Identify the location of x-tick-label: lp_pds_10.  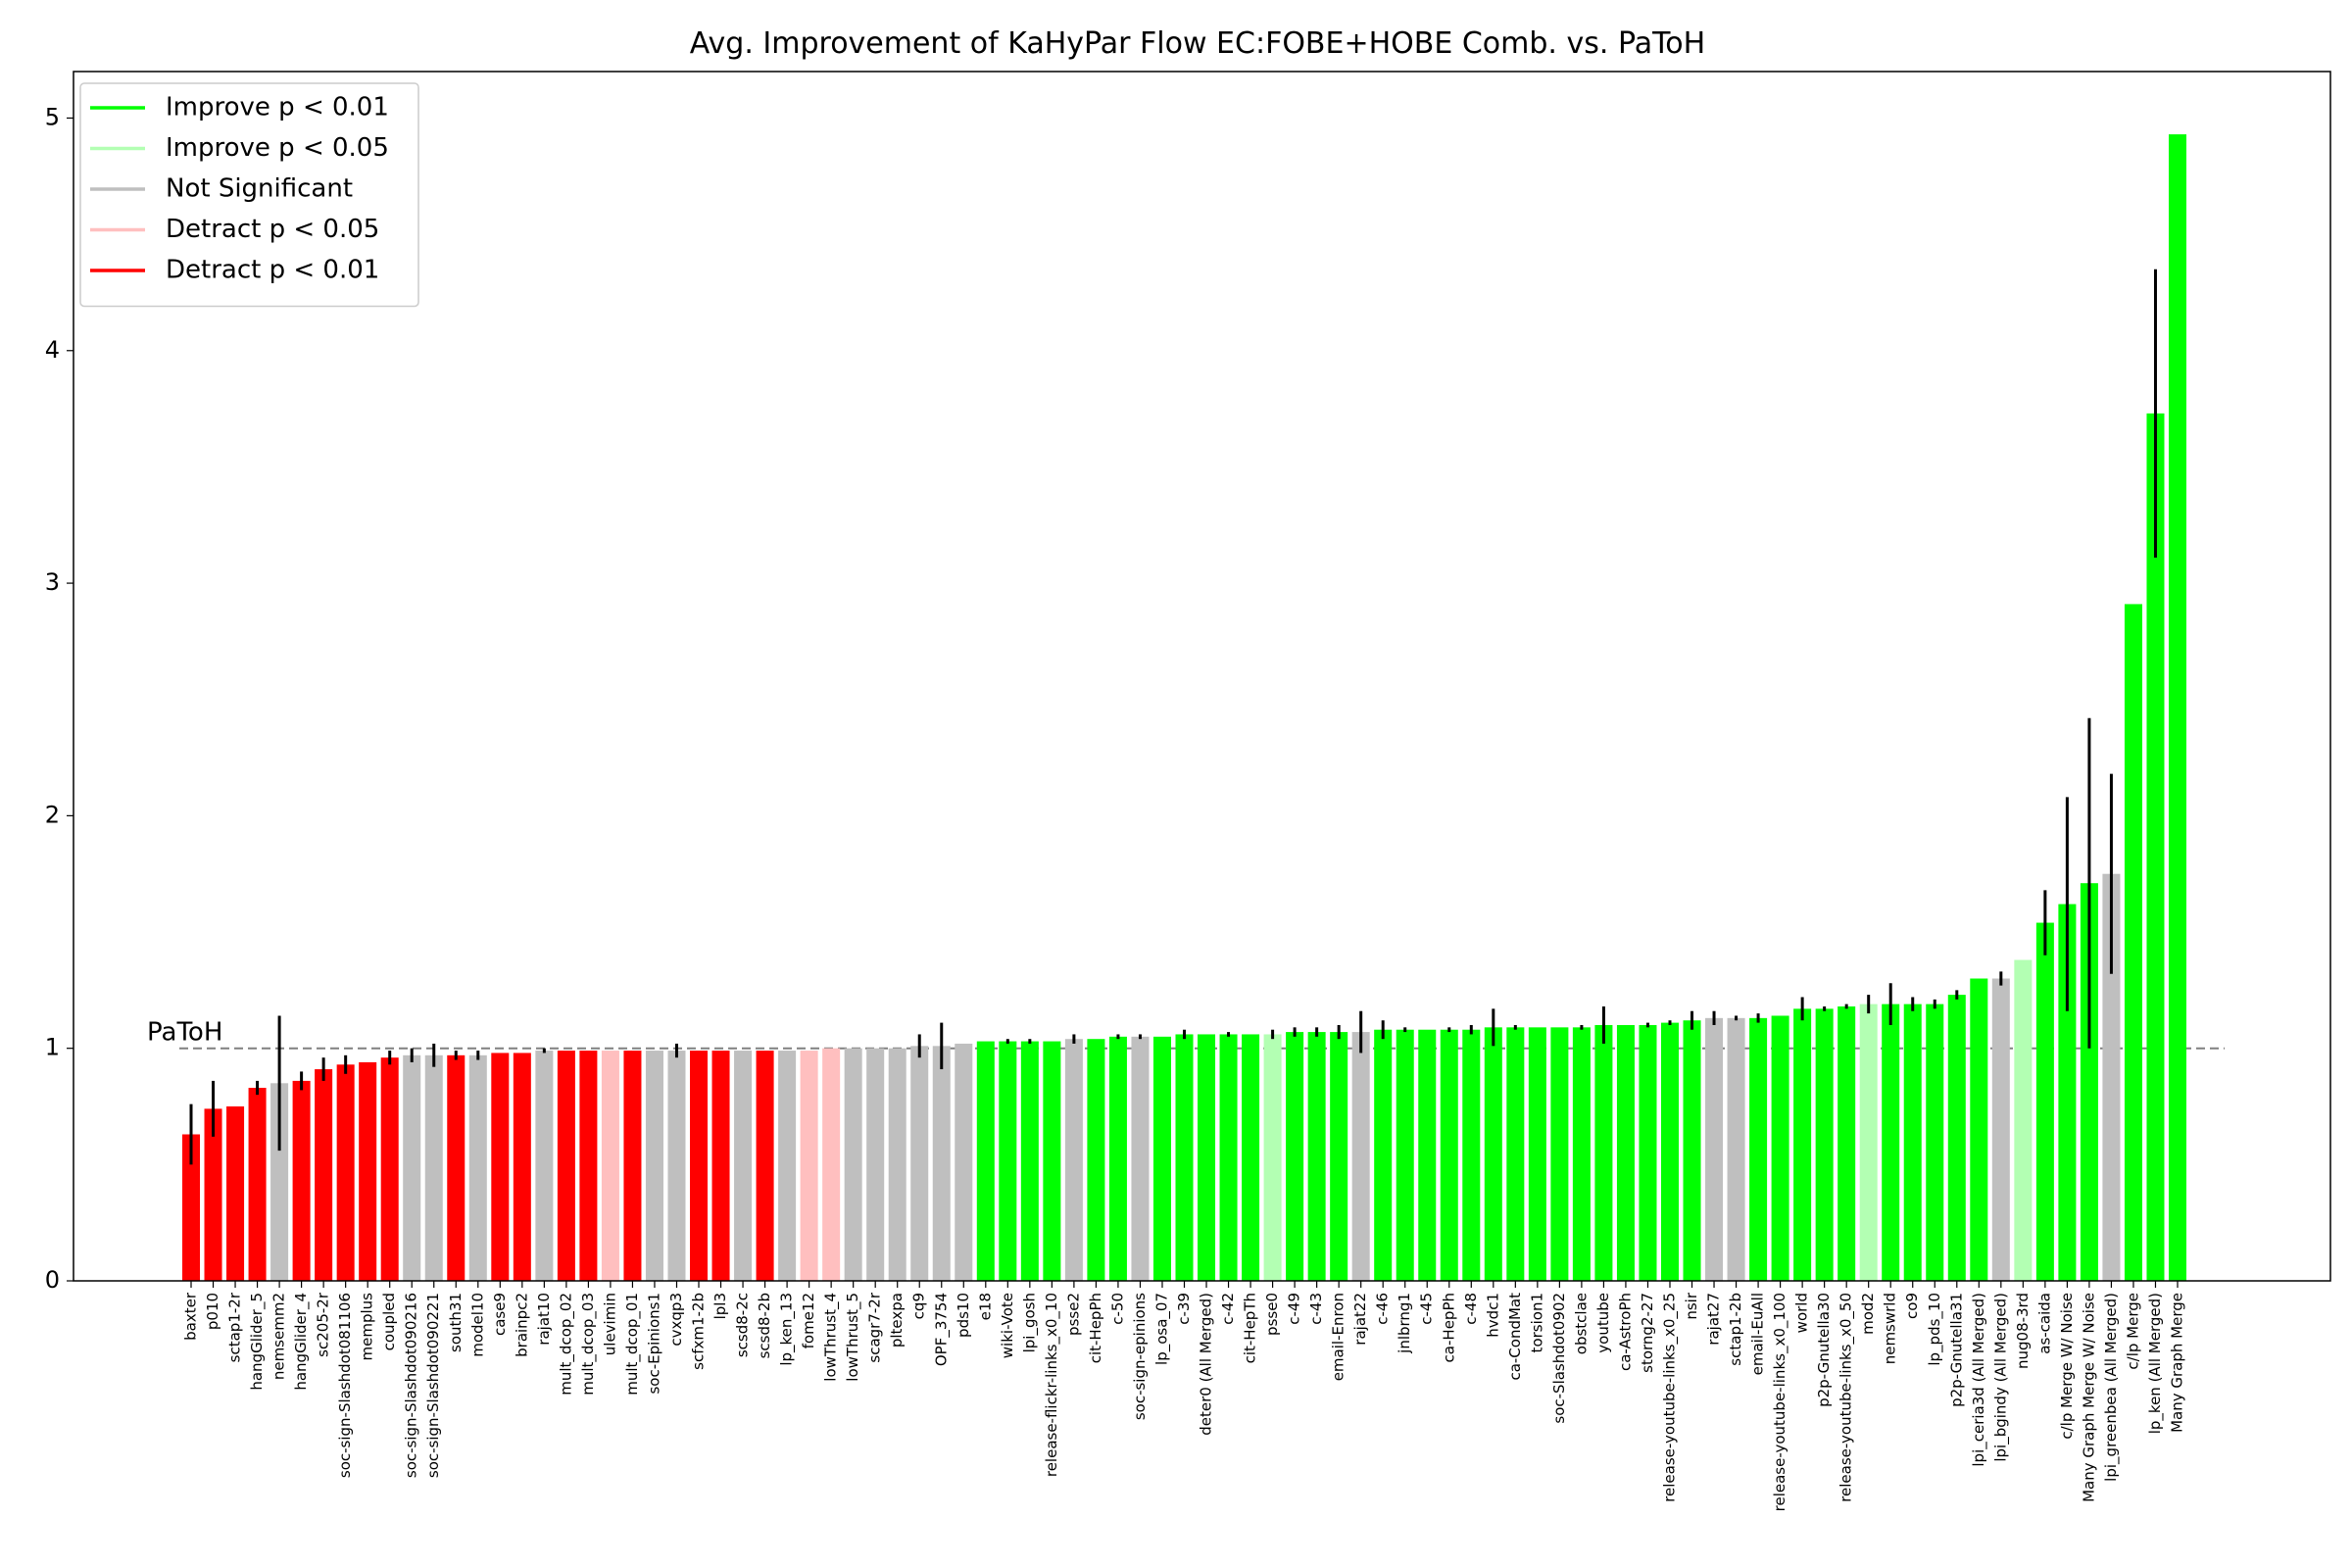
(1935, 1329).